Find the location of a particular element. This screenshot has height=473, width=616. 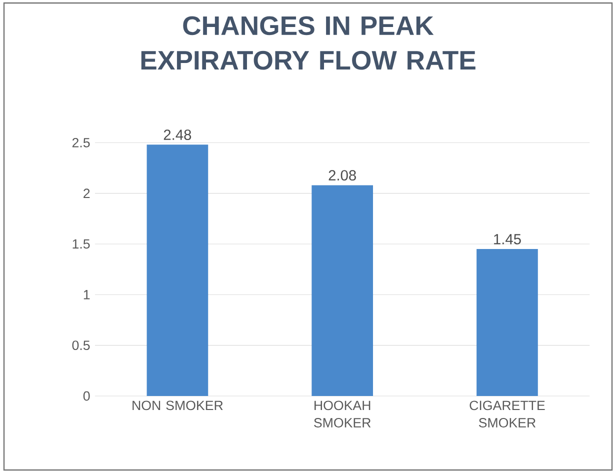

y-tick-label: 2.5 is located at coordinates (81, 143).